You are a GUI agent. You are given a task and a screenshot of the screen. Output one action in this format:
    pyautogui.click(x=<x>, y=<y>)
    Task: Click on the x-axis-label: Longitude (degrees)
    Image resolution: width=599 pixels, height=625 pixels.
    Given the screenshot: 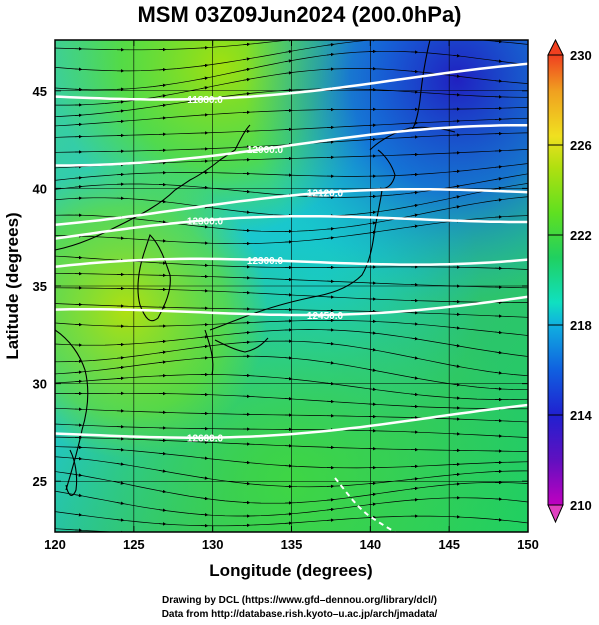 What is the action you would take?
    pyautogui.click(x=290, y=570)
    